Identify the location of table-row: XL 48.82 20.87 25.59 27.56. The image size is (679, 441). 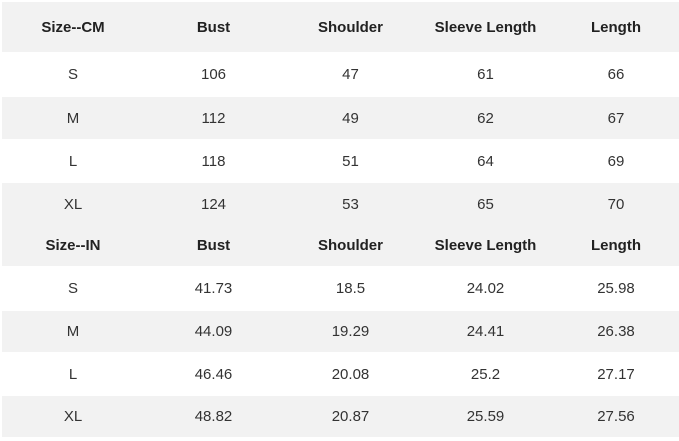
(340, 416).